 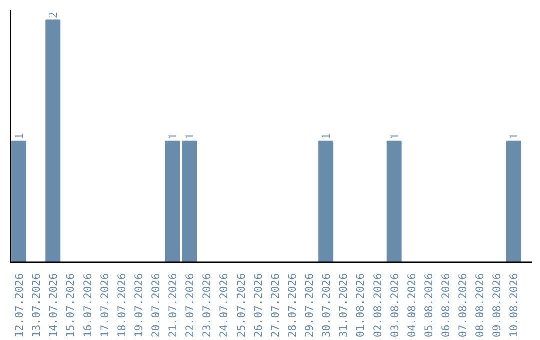 I want to click on x-tick-label: 15.07.2026, so click(x=71, y=306).